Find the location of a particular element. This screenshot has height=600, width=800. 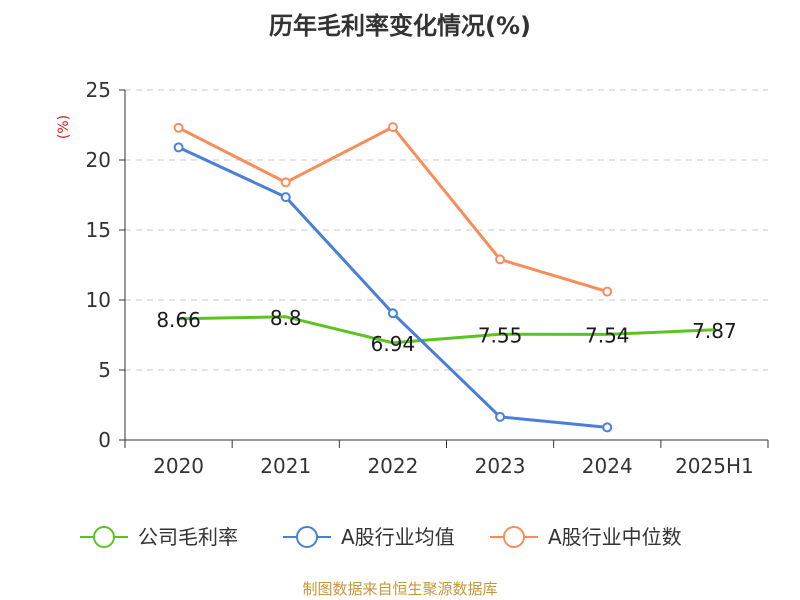

y-axis-unit-label: (%) is located at coordinates (64, 127).